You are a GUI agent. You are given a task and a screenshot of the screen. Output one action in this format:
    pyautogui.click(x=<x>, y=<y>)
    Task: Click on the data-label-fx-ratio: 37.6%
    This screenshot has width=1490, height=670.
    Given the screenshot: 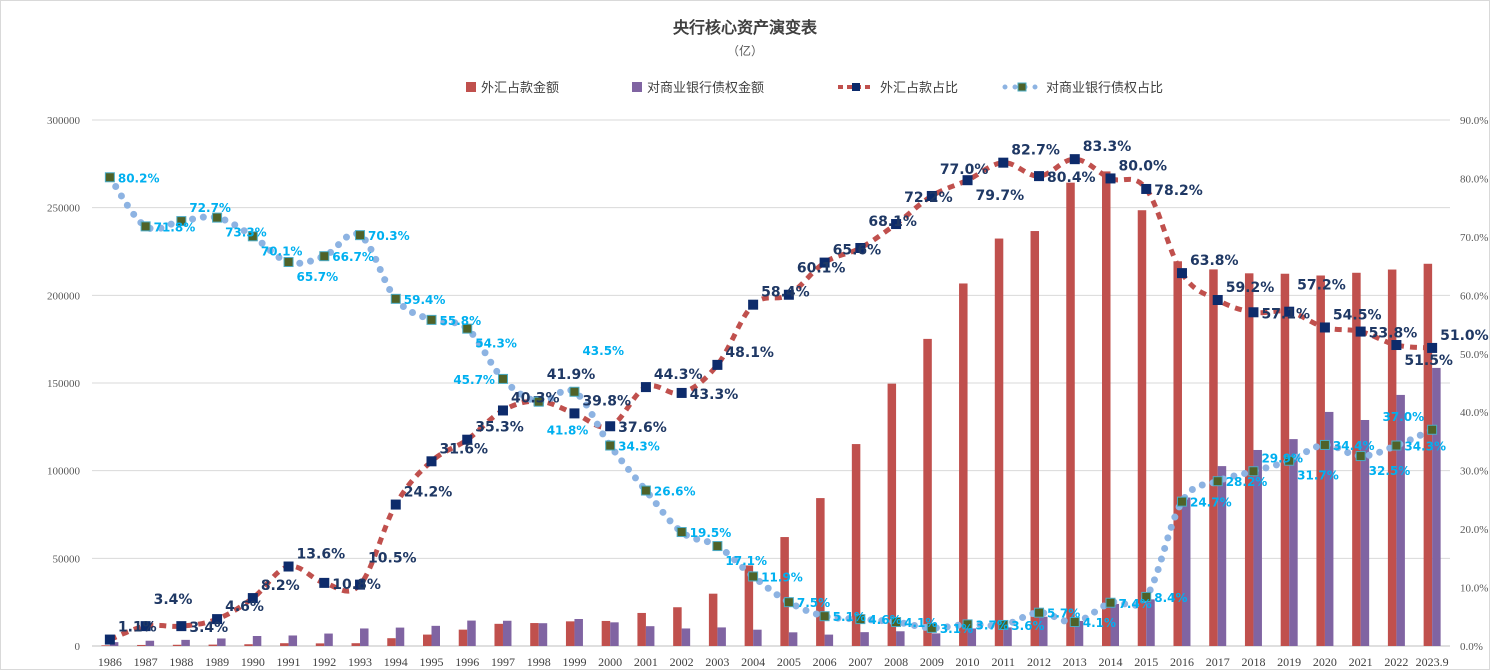 What is the action you would take?
    pyautogui.click(x=642, y=428)
    